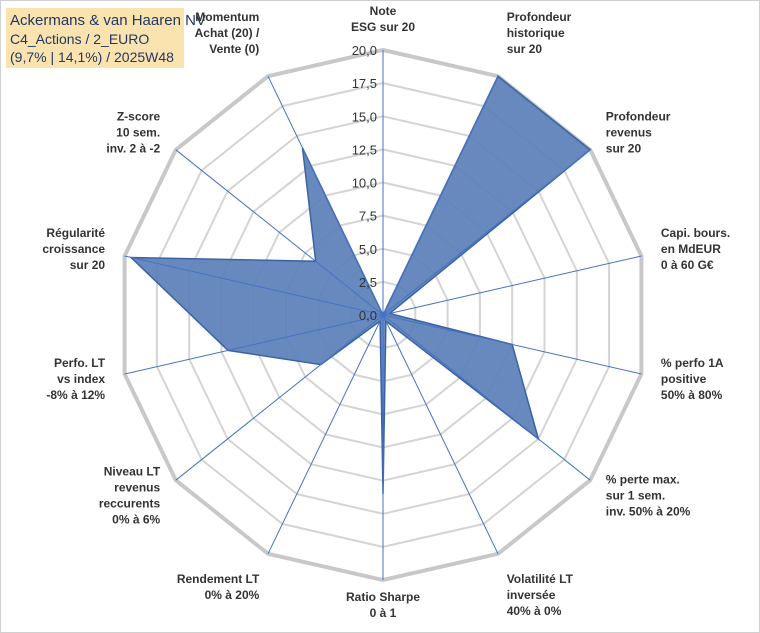 The image size is (760, 633). I want to click on axis-label-line: reccurents, so click(130, 503).